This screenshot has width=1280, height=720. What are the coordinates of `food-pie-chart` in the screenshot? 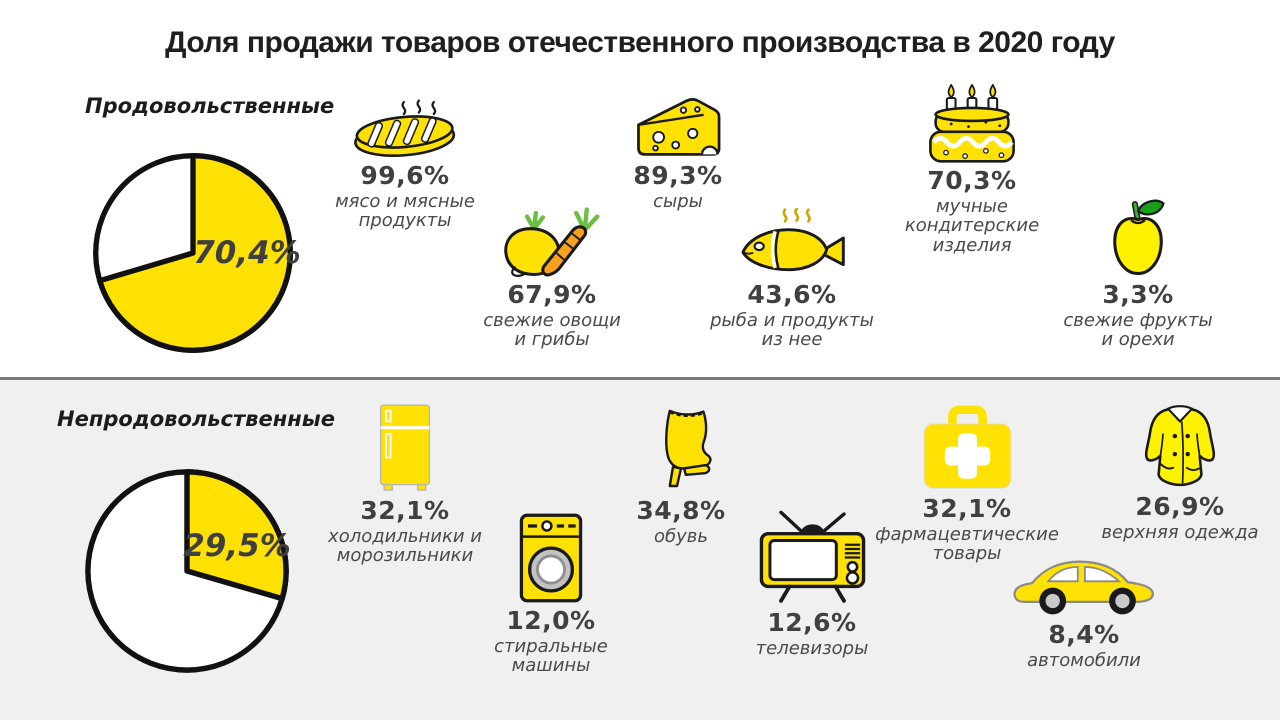 It's located at (193, 253).